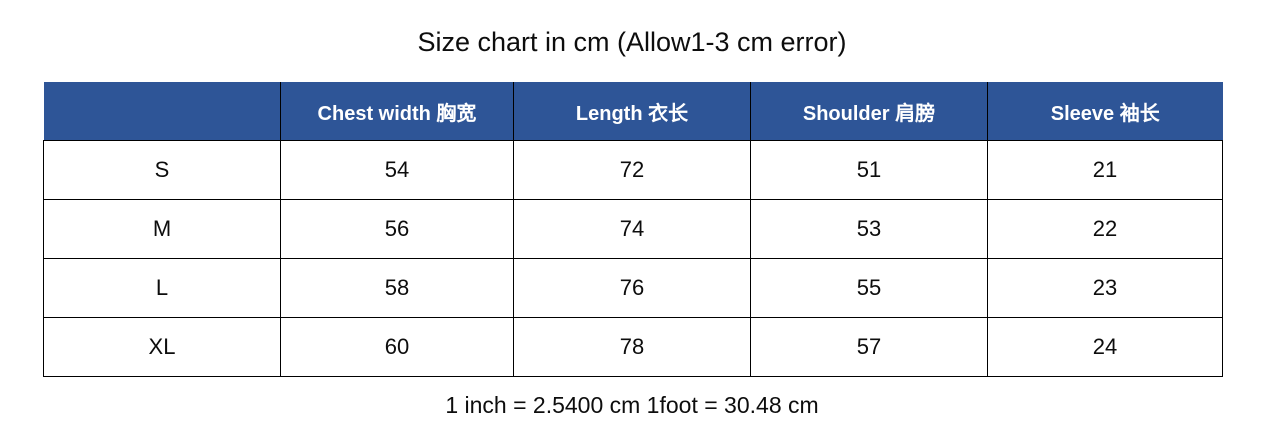 The height and width of the screenshot is (447, 1264). What do you see at coordinates (1105, 229) in the screenshot?
I see `cell-sleeve: 22` at bounding box center [1105, 229].